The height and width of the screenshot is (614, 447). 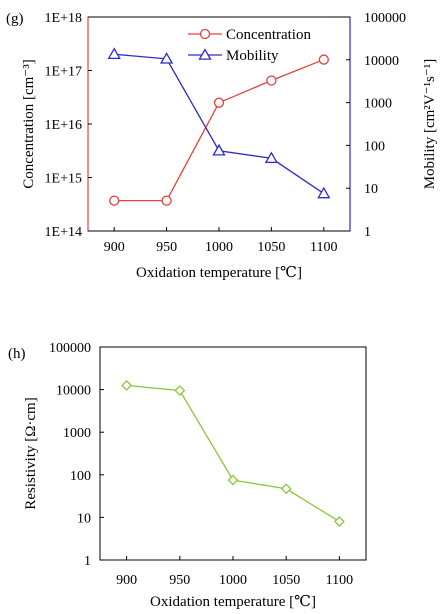 What do you see at coordinates (339, 580) in the screenshot?
I see `x-tick-label-h: 1100` at bounding box center [339, 580].